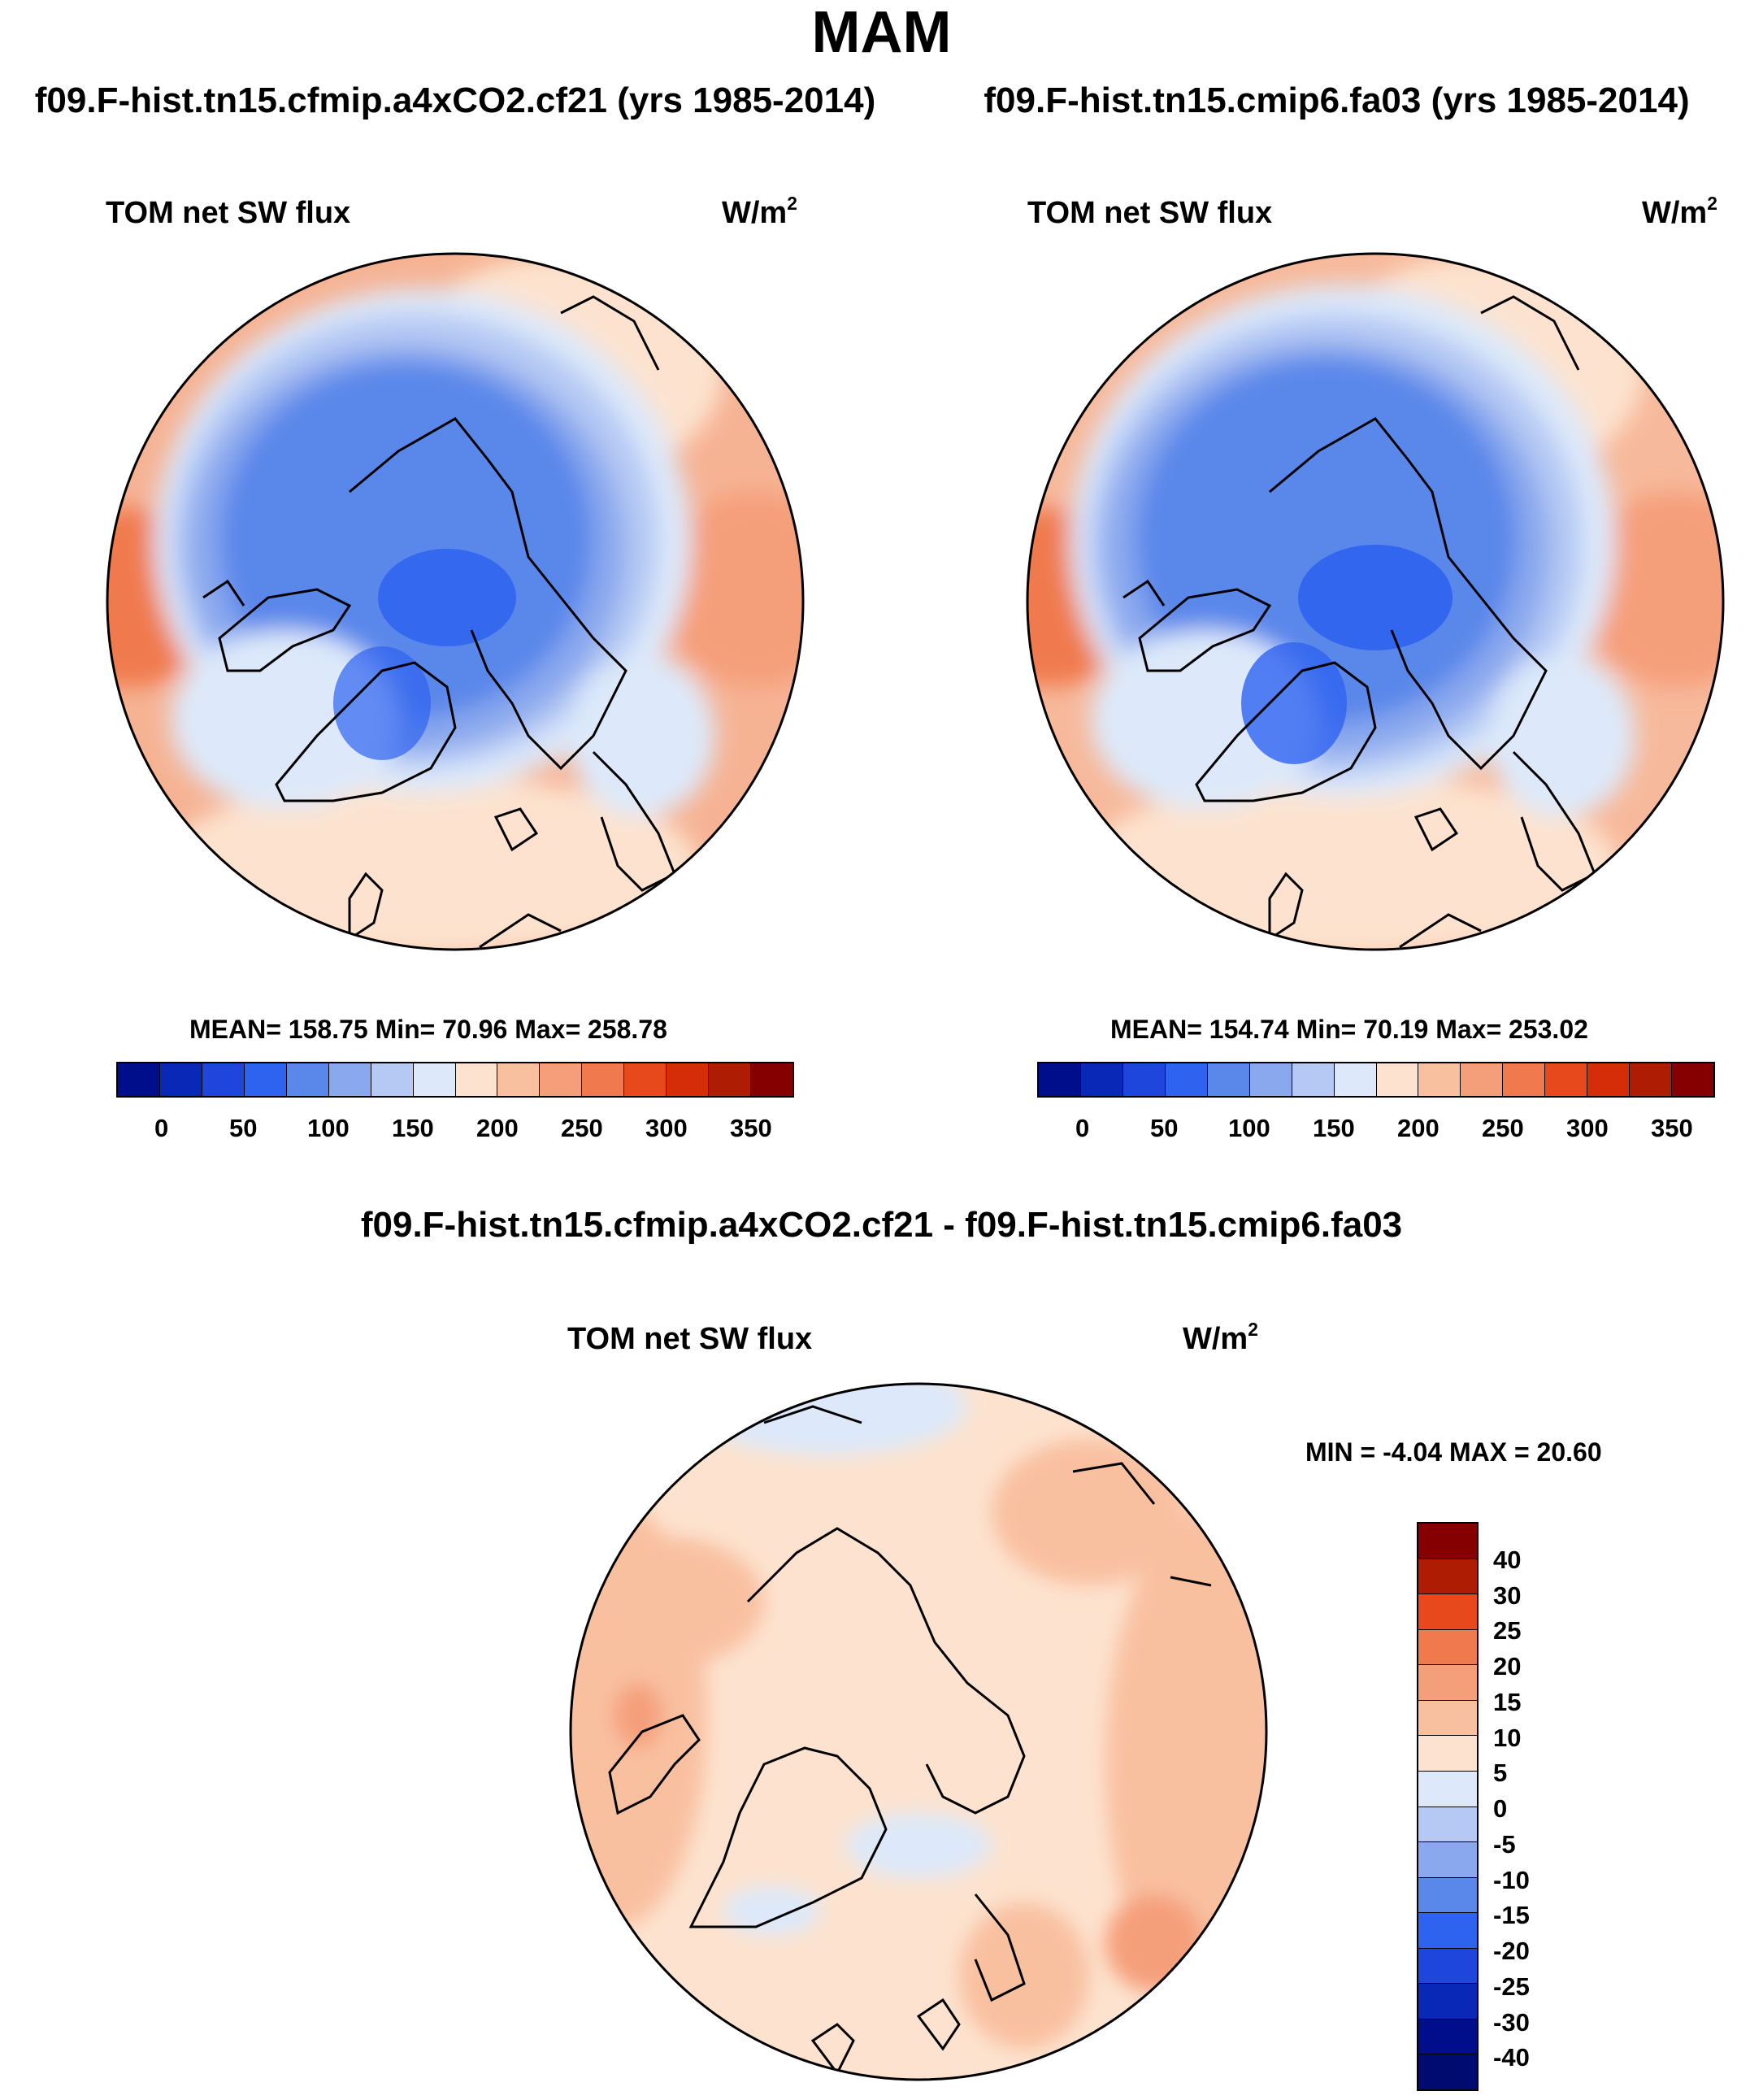 This screenshot has height=2100, width=1763. What do you see at coordinates (1587, 1128) in the screenshot?
I see `panel-2-colorbar-tick: 300` at bounding box center [1587, 1128].